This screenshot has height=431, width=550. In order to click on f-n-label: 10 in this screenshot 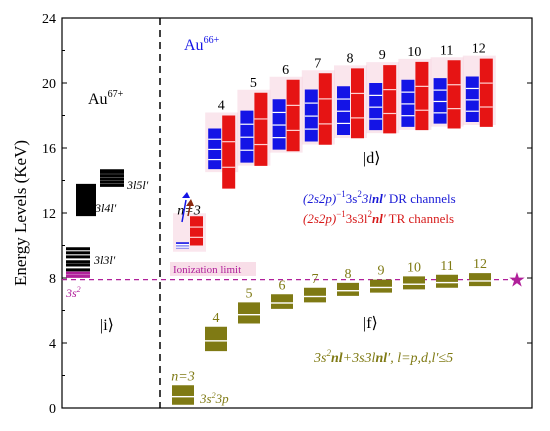, I will do `click(414, 267)`.